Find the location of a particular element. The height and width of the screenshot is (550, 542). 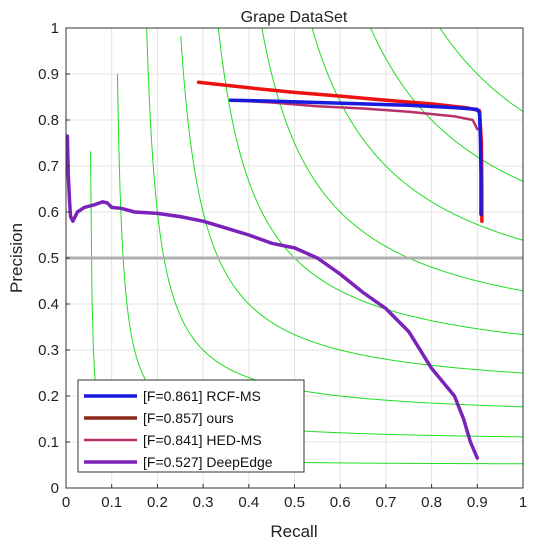

y-tick-label-5: 0.5 is located at coordinates (48, 258).